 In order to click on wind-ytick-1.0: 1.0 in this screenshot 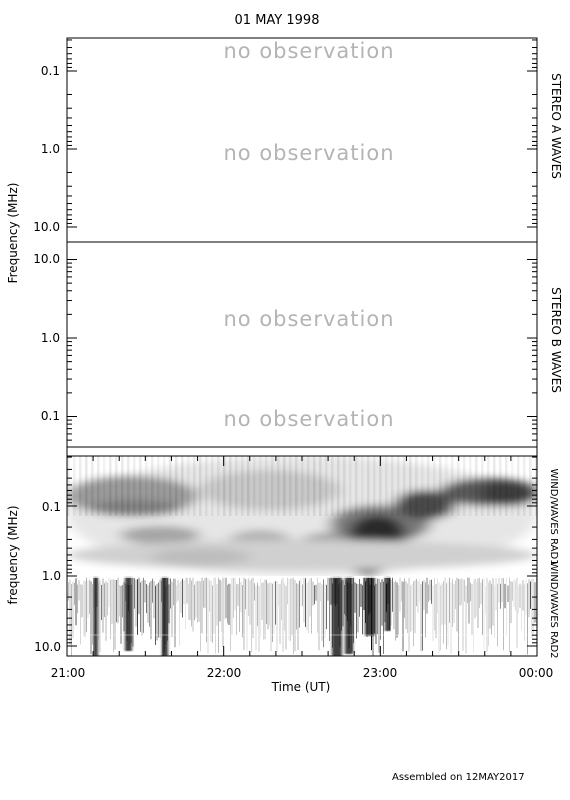, I will do `click(51, 576)`.